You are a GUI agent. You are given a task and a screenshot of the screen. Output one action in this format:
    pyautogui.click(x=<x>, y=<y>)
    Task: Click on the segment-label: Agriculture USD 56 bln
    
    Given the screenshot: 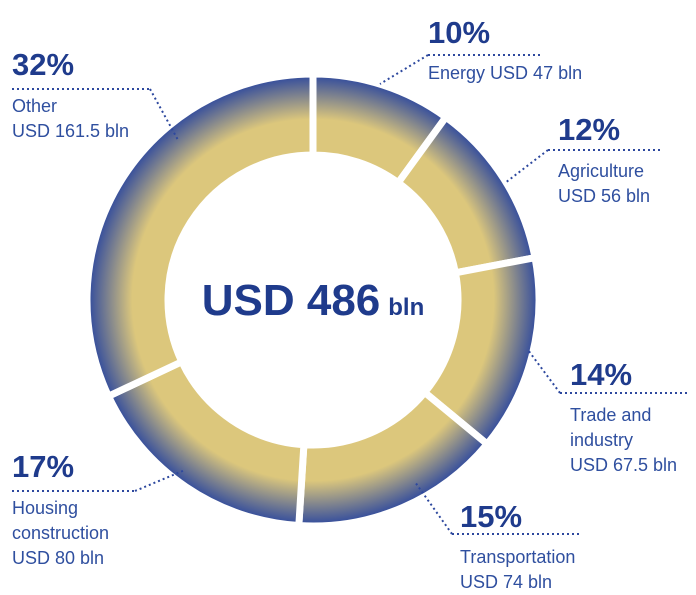 What is the action you would take?
    pyautogui.click(x=623, y=184)
    